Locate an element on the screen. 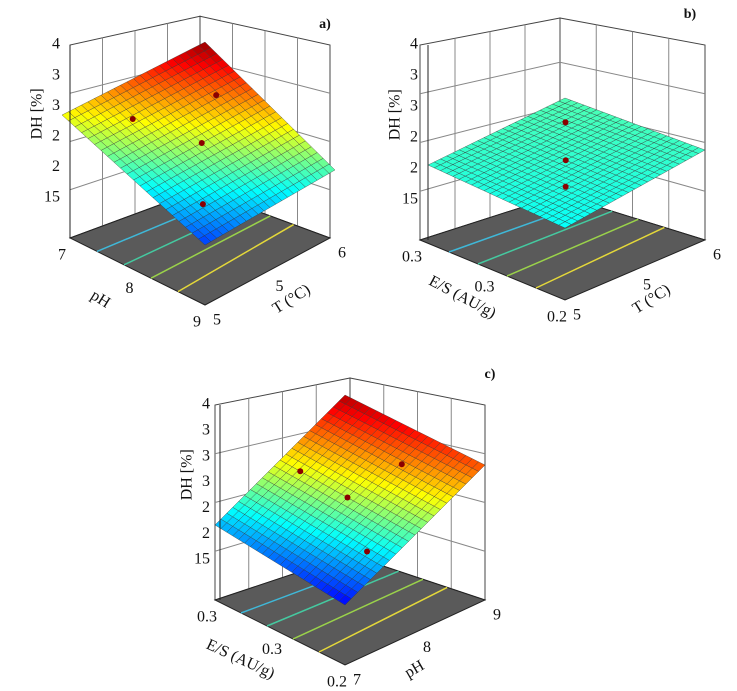 The height and width of the screenshot is (691, 737). right-tick-label: 7 is located at coordinates (357, 680).